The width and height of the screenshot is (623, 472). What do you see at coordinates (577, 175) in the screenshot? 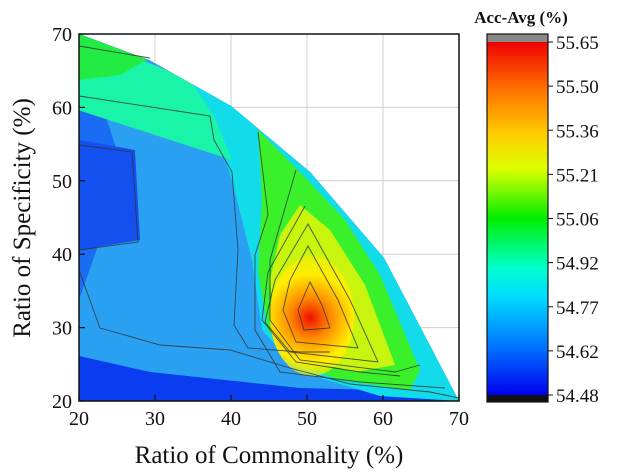
I see `colorbar-label: 55.21` at bounding box center [577, 175].